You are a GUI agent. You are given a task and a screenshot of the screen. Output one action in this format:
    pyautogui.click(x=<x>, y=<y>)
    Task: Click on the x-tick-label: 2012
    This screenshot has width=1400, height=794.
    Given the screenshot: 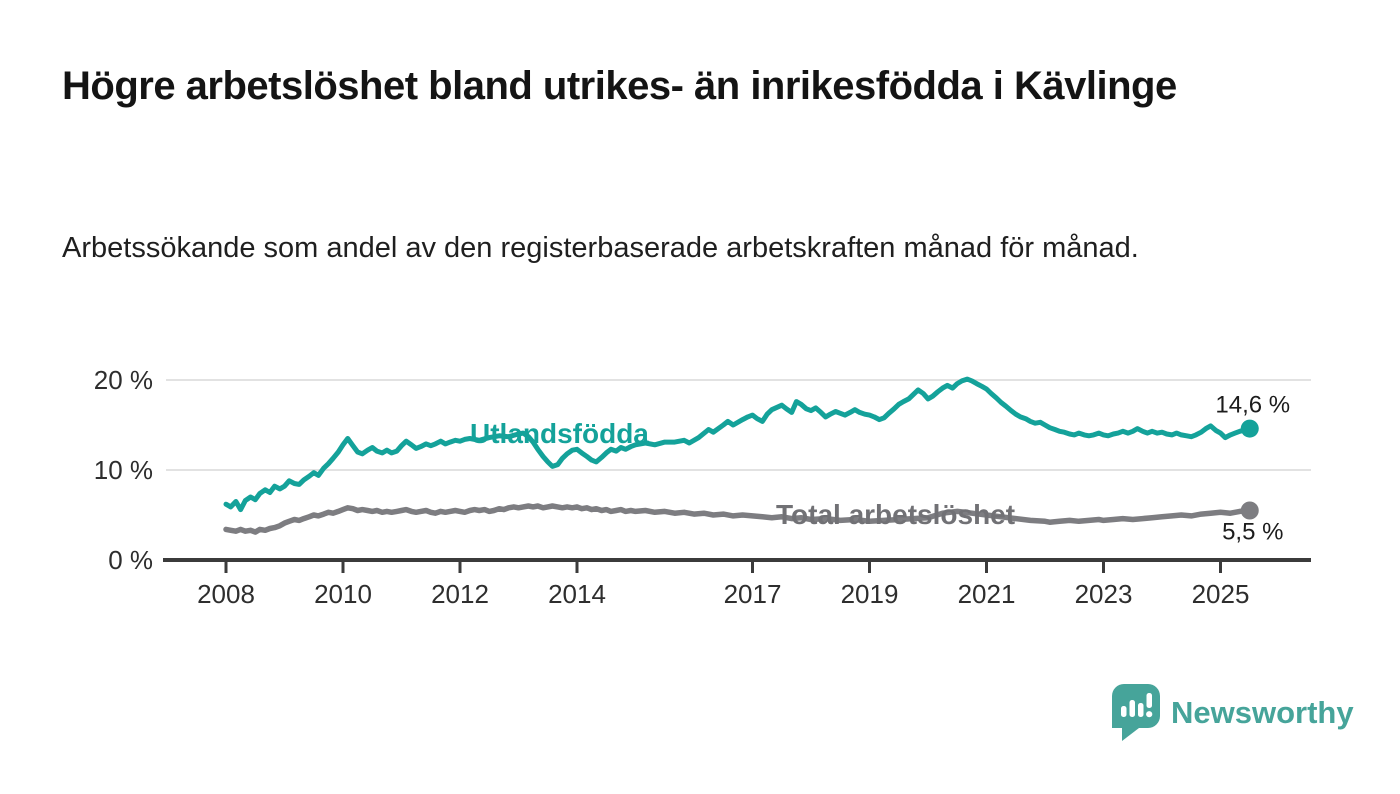 What is the action you would take?
    pyautogui.click(x=460, y=594)
    